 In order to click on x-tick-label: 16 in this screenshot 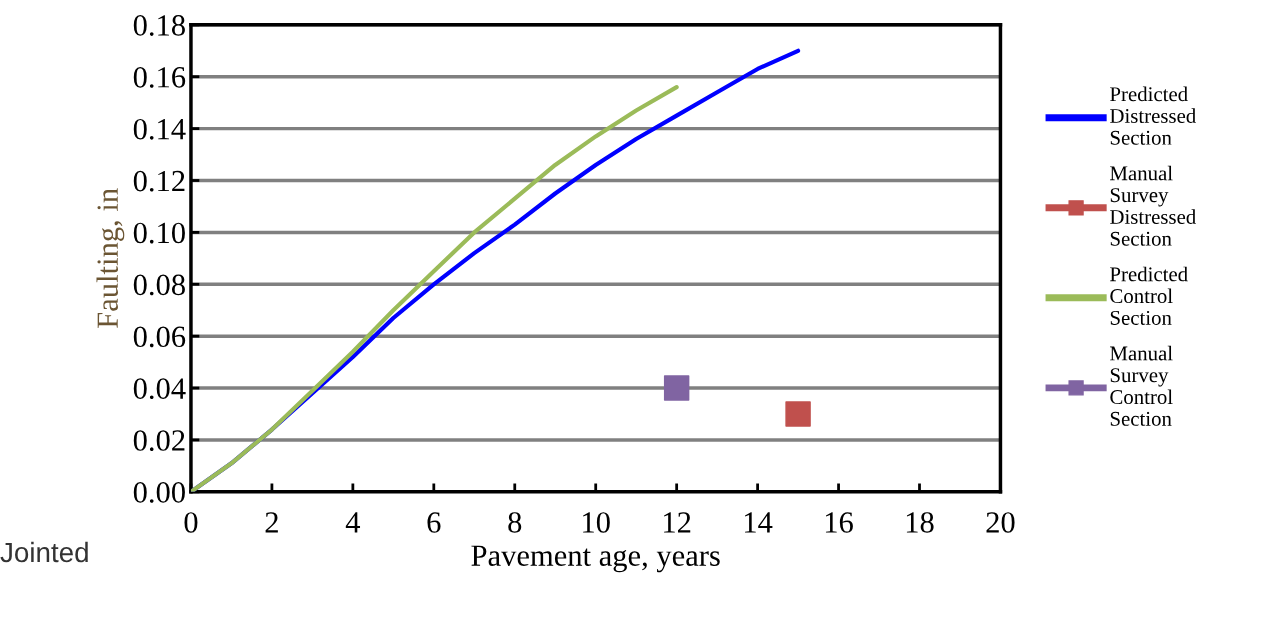, I will do `click(839, 522)`.